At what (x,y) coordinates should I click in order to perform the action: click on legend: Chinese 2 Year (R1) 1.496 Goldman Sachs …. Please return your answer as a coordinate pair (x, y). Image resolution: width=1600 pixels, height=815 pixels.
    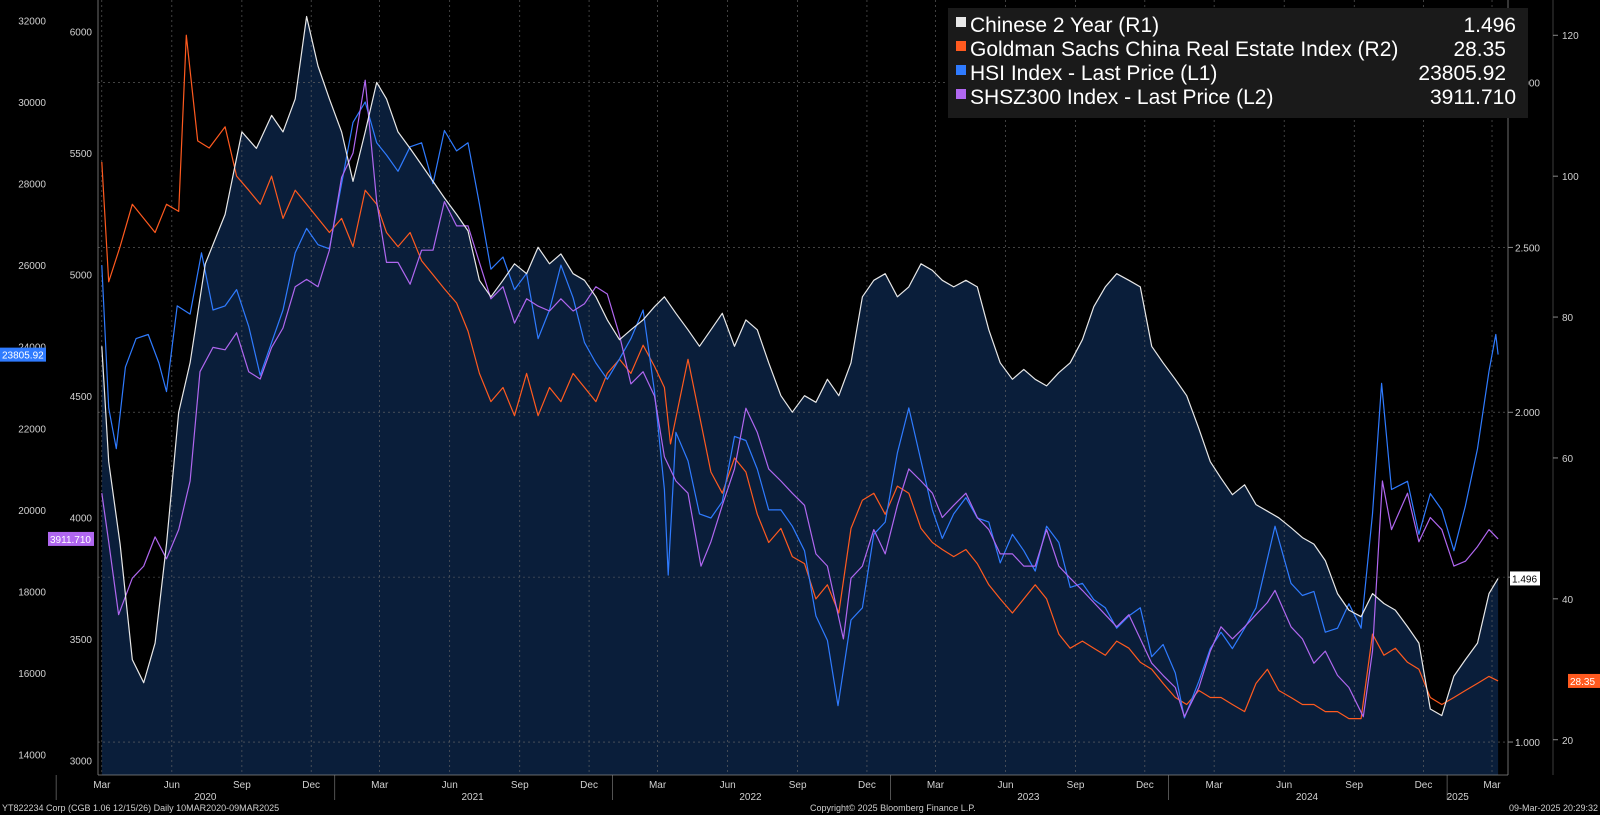
    Looking at the image, I should click on (1238, 63).